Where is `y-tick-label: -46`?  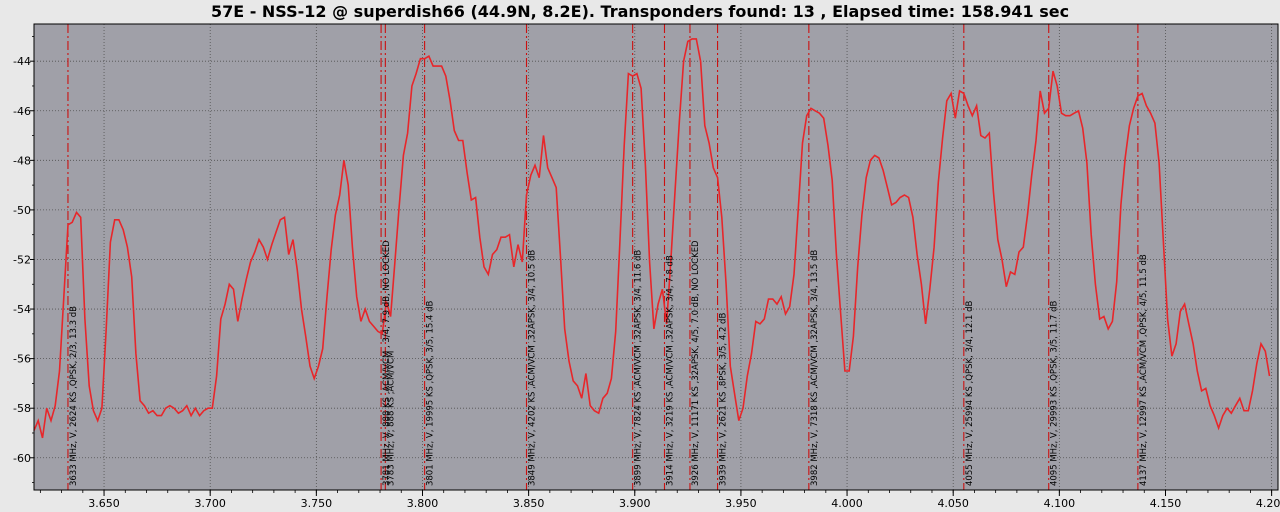 y-tick-label: -46 is located at coordinates (22, 111).